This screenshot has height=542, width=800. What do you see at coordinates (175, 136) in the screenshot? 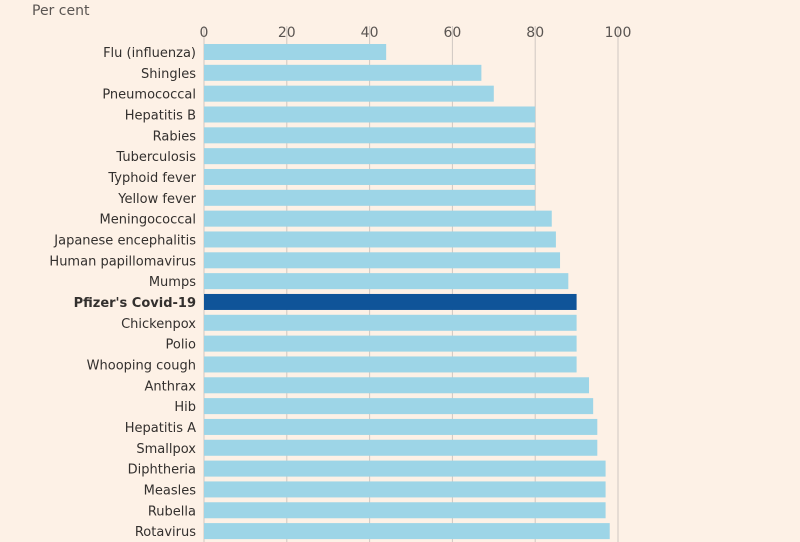
I see `category-label-rabies: Rabies` at bounding box center [175, 136].